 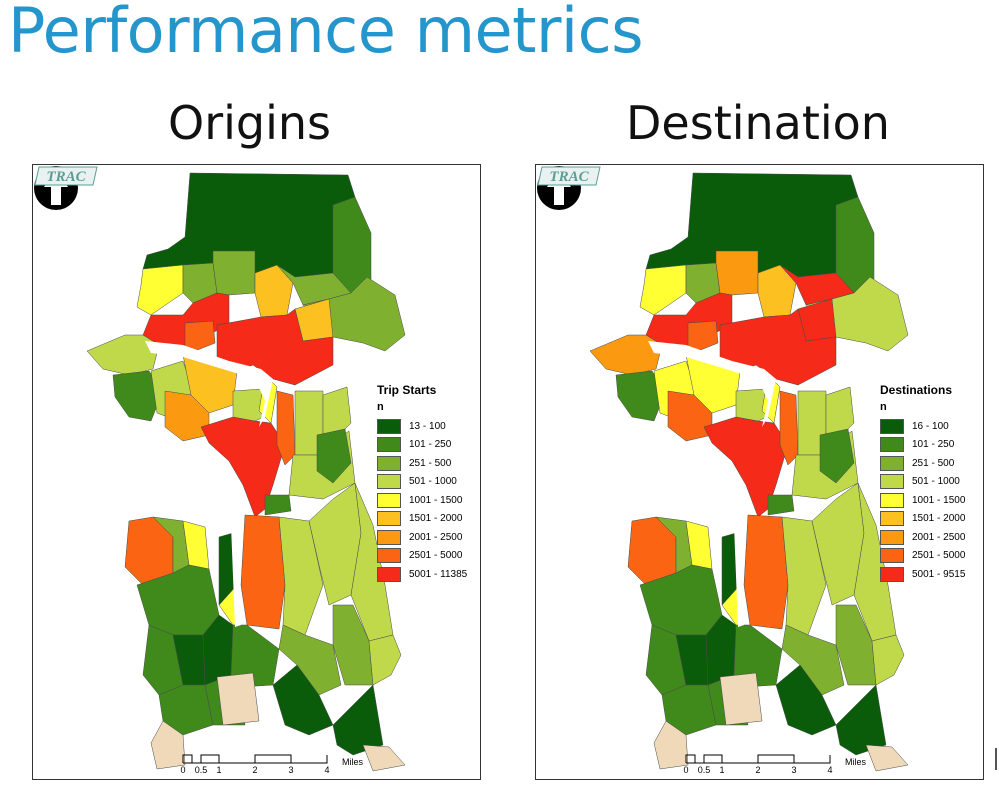 I want to click on legend-item: 13 - 100, so click(x=422, y=426).